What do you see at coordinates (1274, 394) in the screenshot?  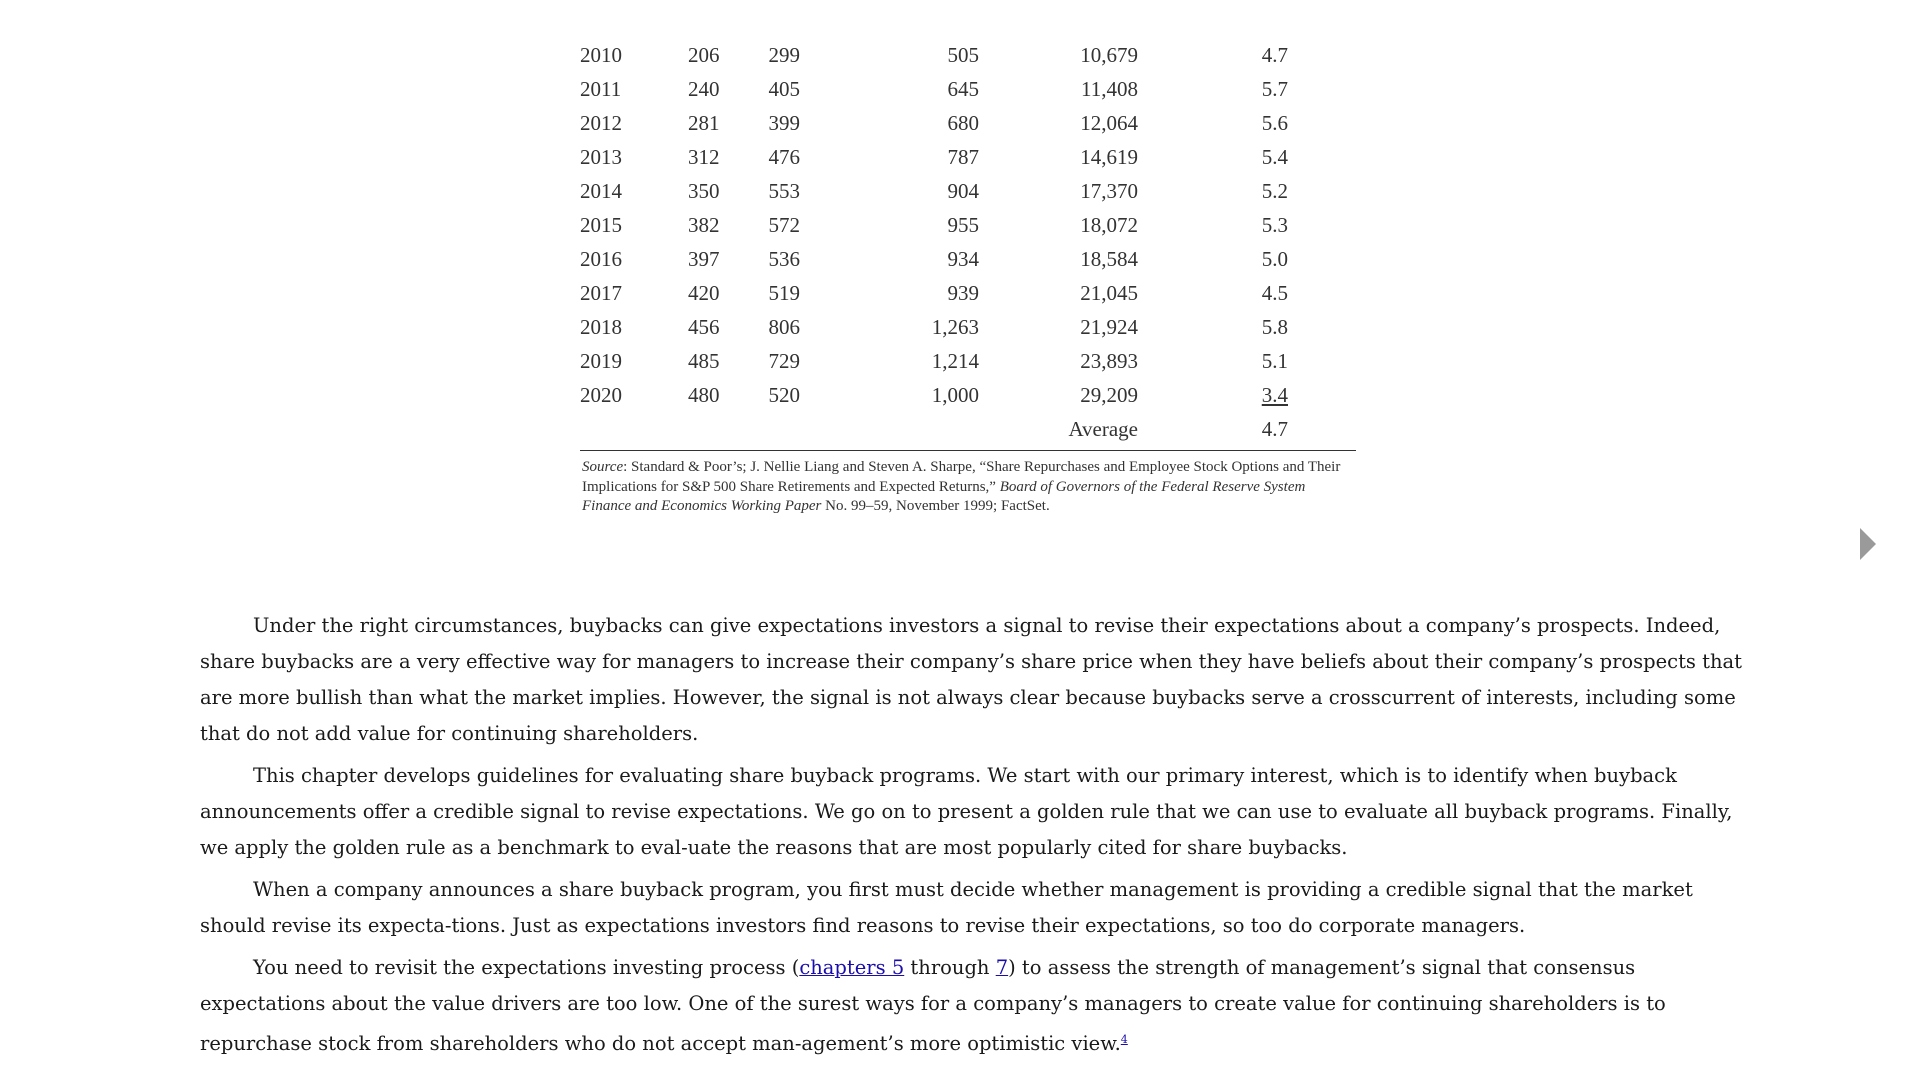 I see `table-cell: 3.4` at bounding box center [1274, 394].